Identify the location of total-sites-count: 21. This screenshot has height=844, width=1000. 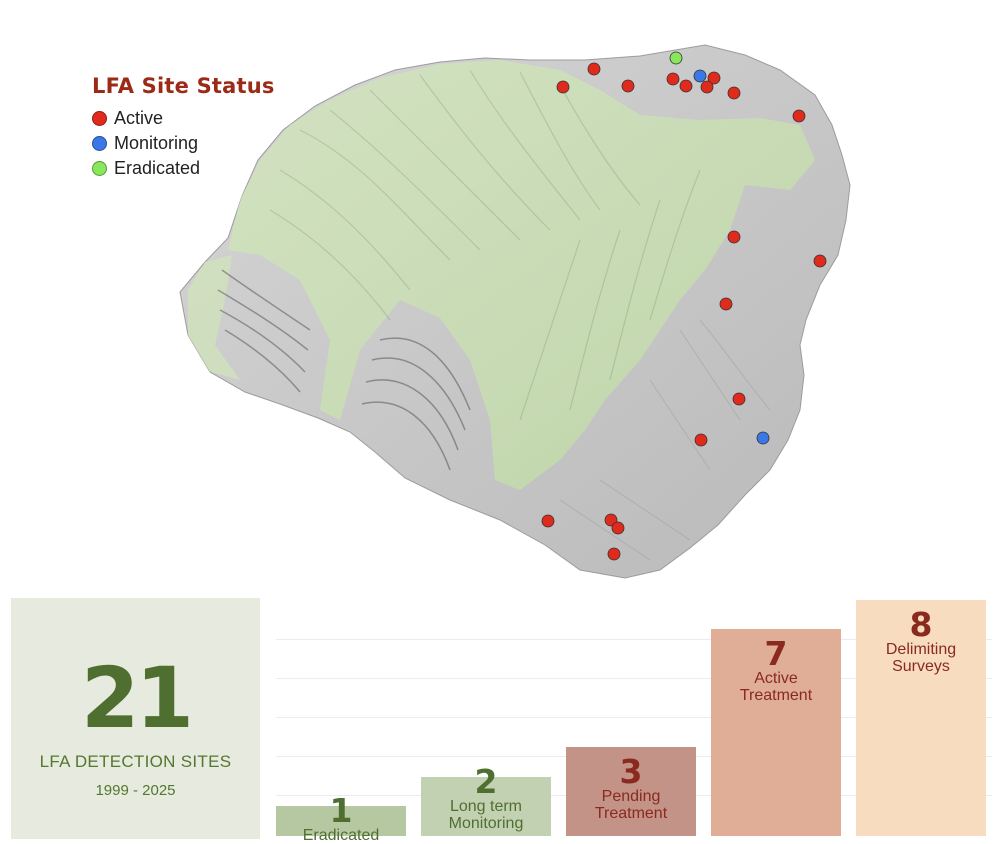
(137, 698).